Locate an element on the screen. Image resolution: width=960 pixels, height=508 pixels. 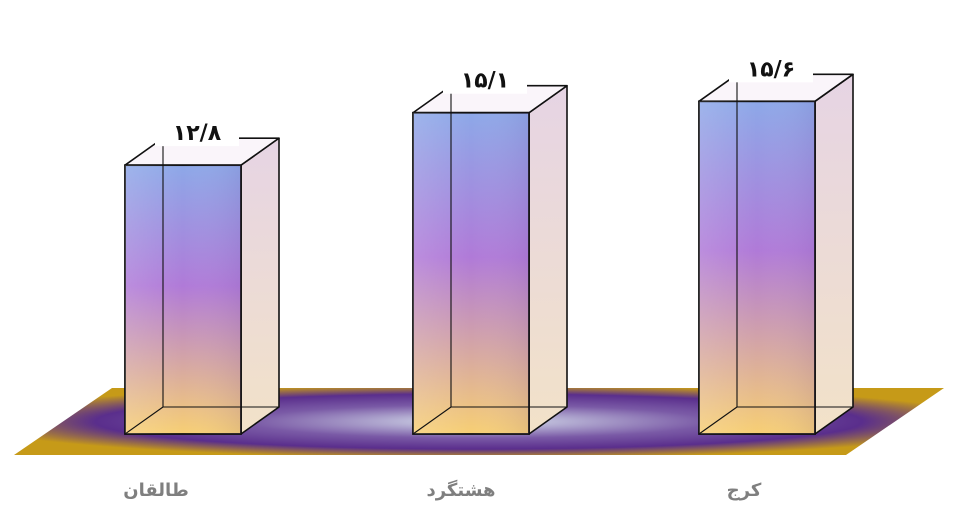
category-labels: طالقان هشتگرد کرج is located at coordinates (442, 490).